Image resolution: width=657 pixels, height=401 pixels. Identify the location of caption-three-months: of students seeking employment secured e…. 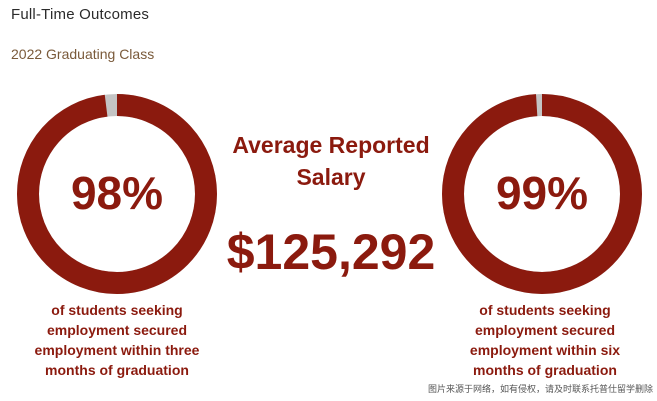
(117, 340).